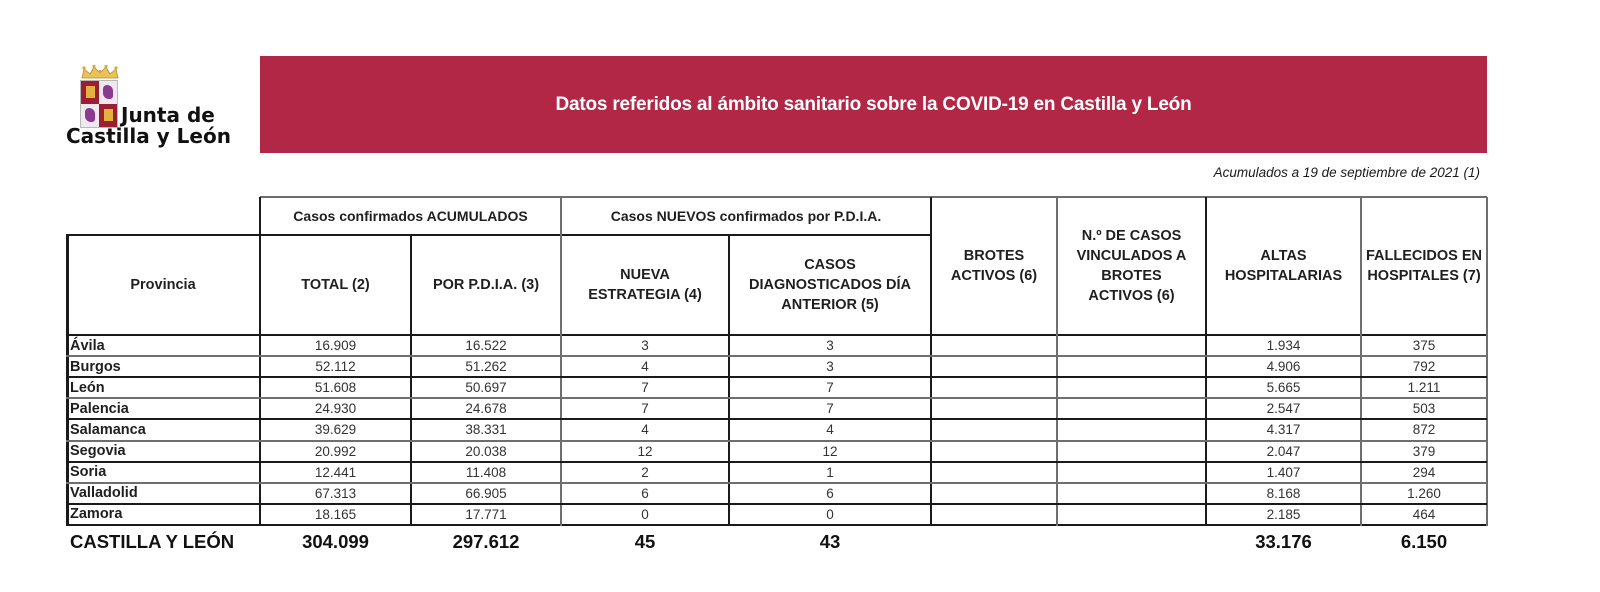  I want to click on table-cell-provincia: Zamora, so click(96, 514).